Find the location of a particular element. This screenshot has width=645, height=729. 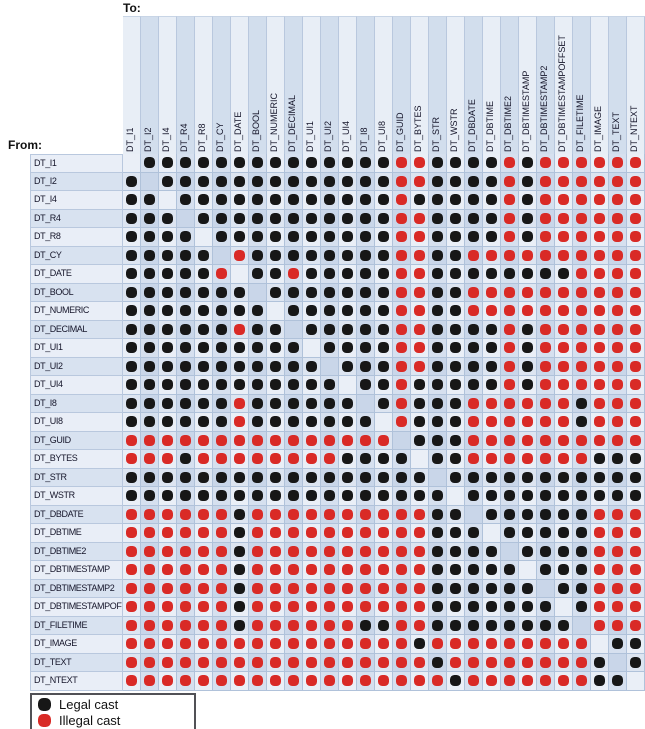

row-label-DT_DBDATE: DT_DBDATE is located at coordinates (76, 514).